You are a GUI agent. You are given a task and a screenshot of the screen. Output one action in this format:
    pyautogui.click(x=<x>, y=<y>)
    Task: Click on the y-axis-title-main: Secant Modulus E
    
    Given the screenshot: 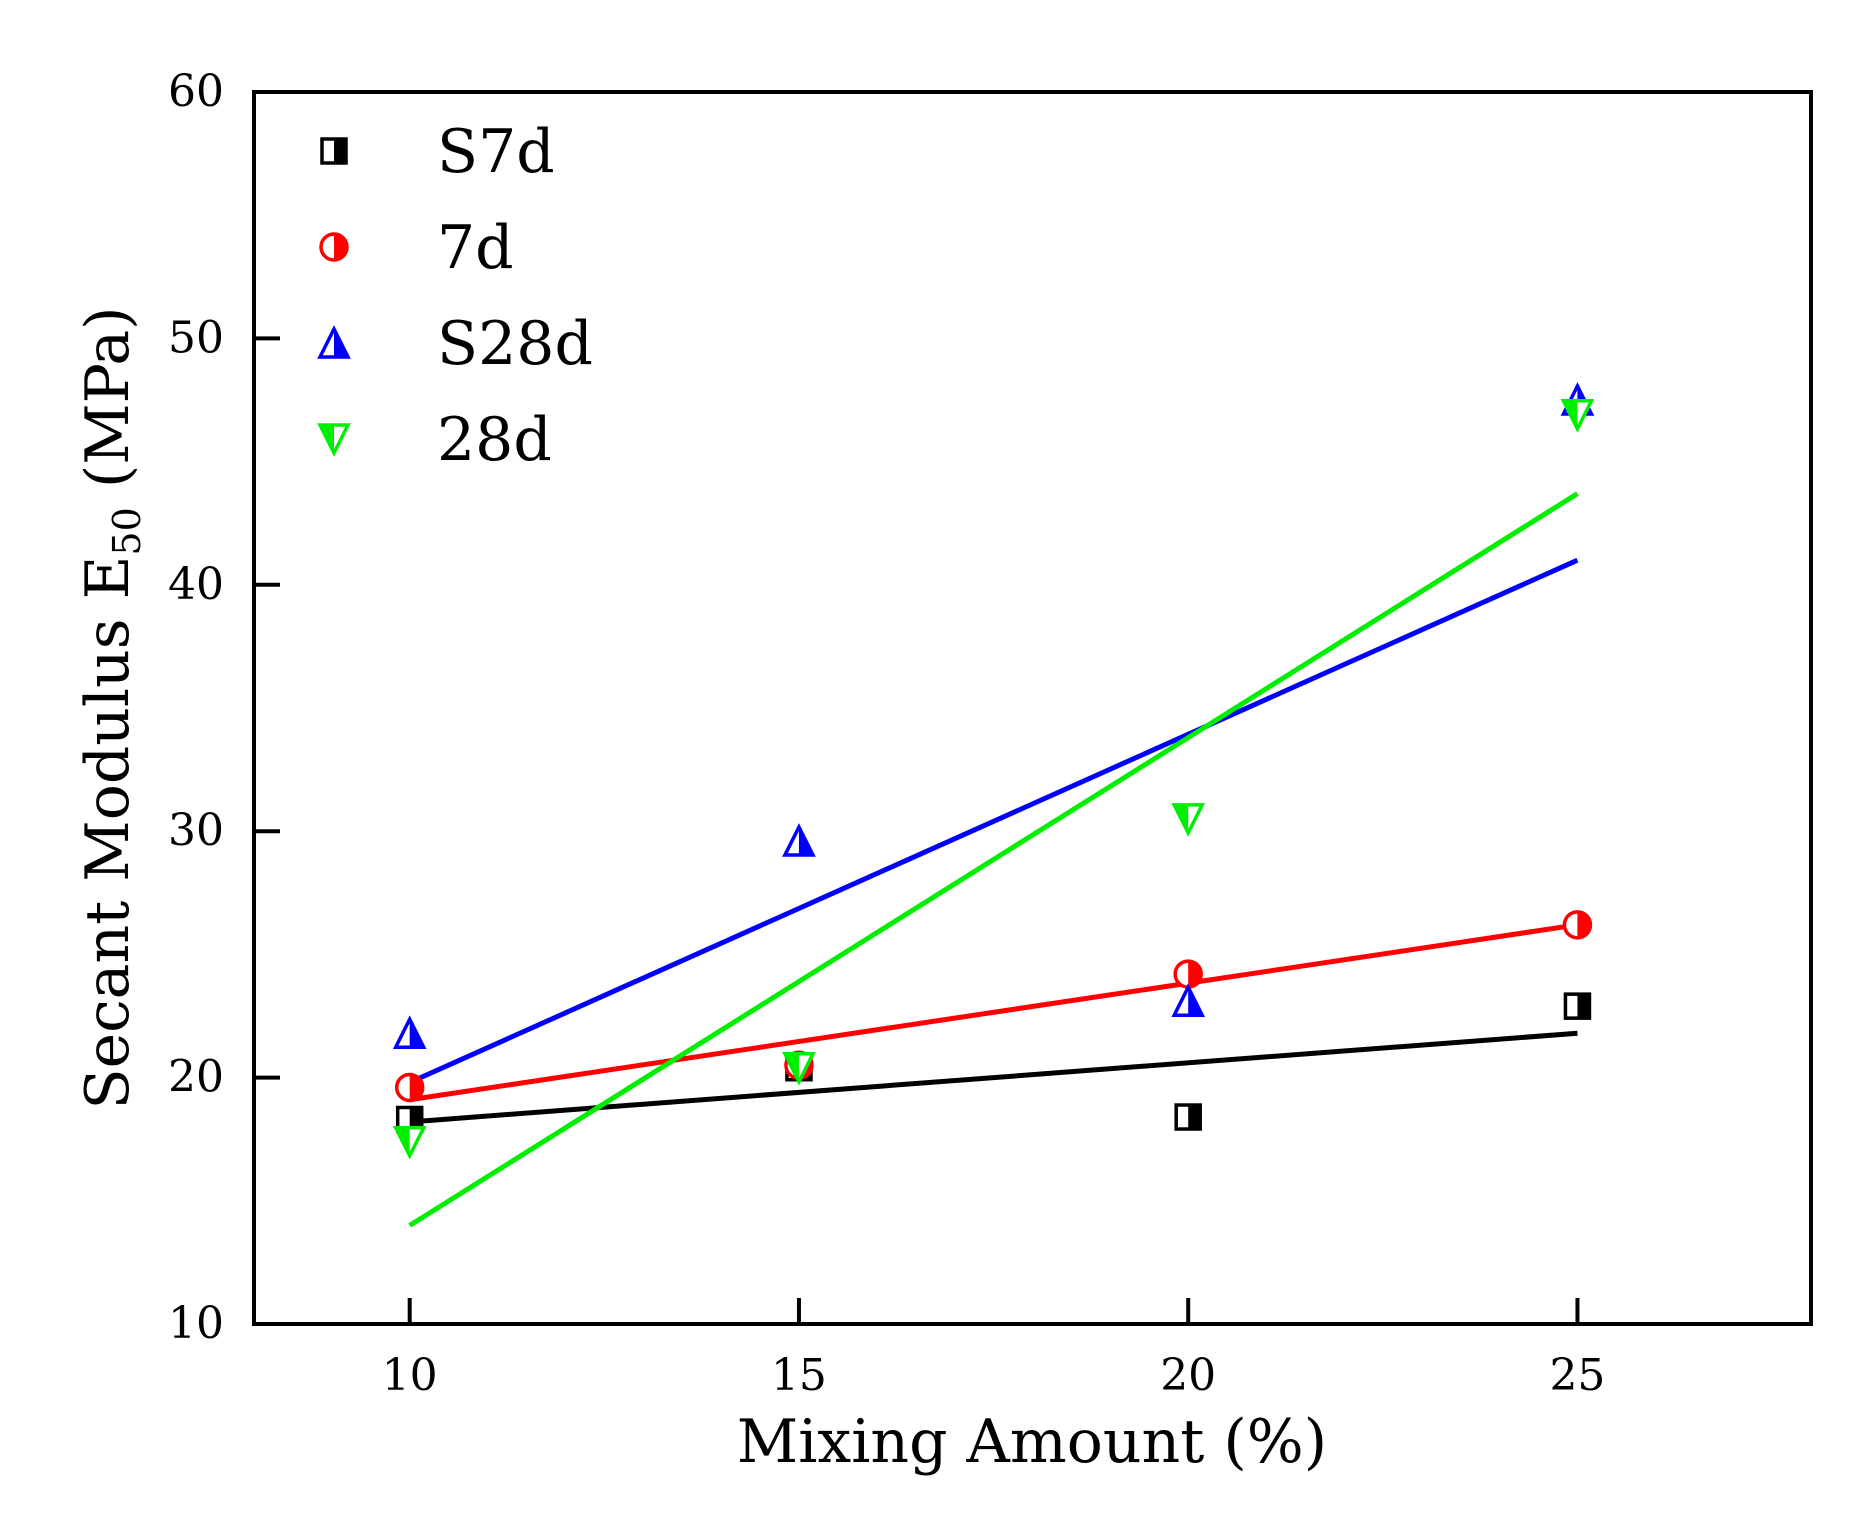 What is the action you would take?
    pyautogui.click(x=108, y=833)
    